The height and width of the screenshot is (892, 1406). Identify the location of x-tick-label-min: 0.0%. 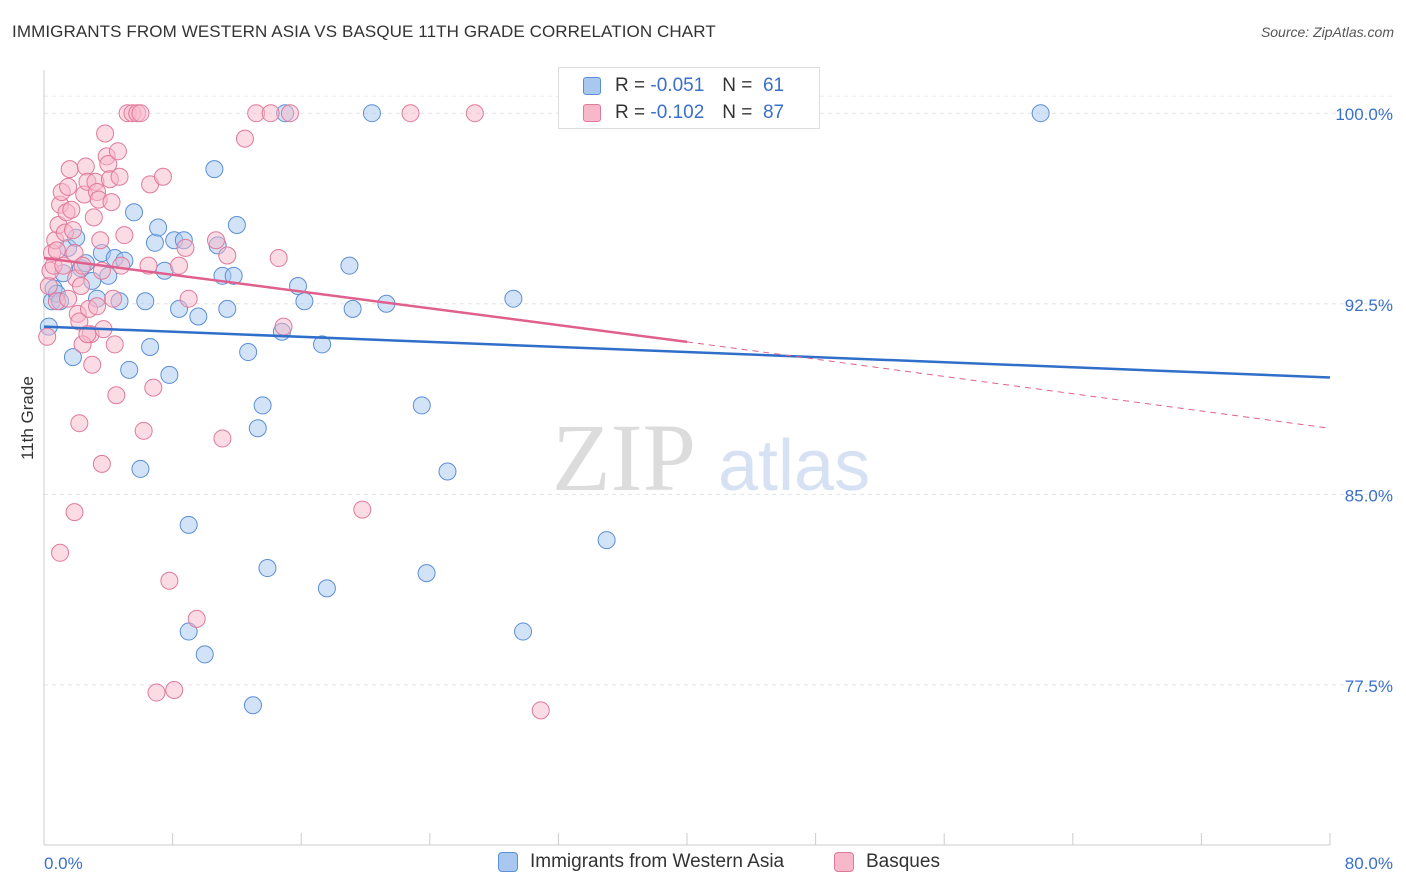
(63, 863).